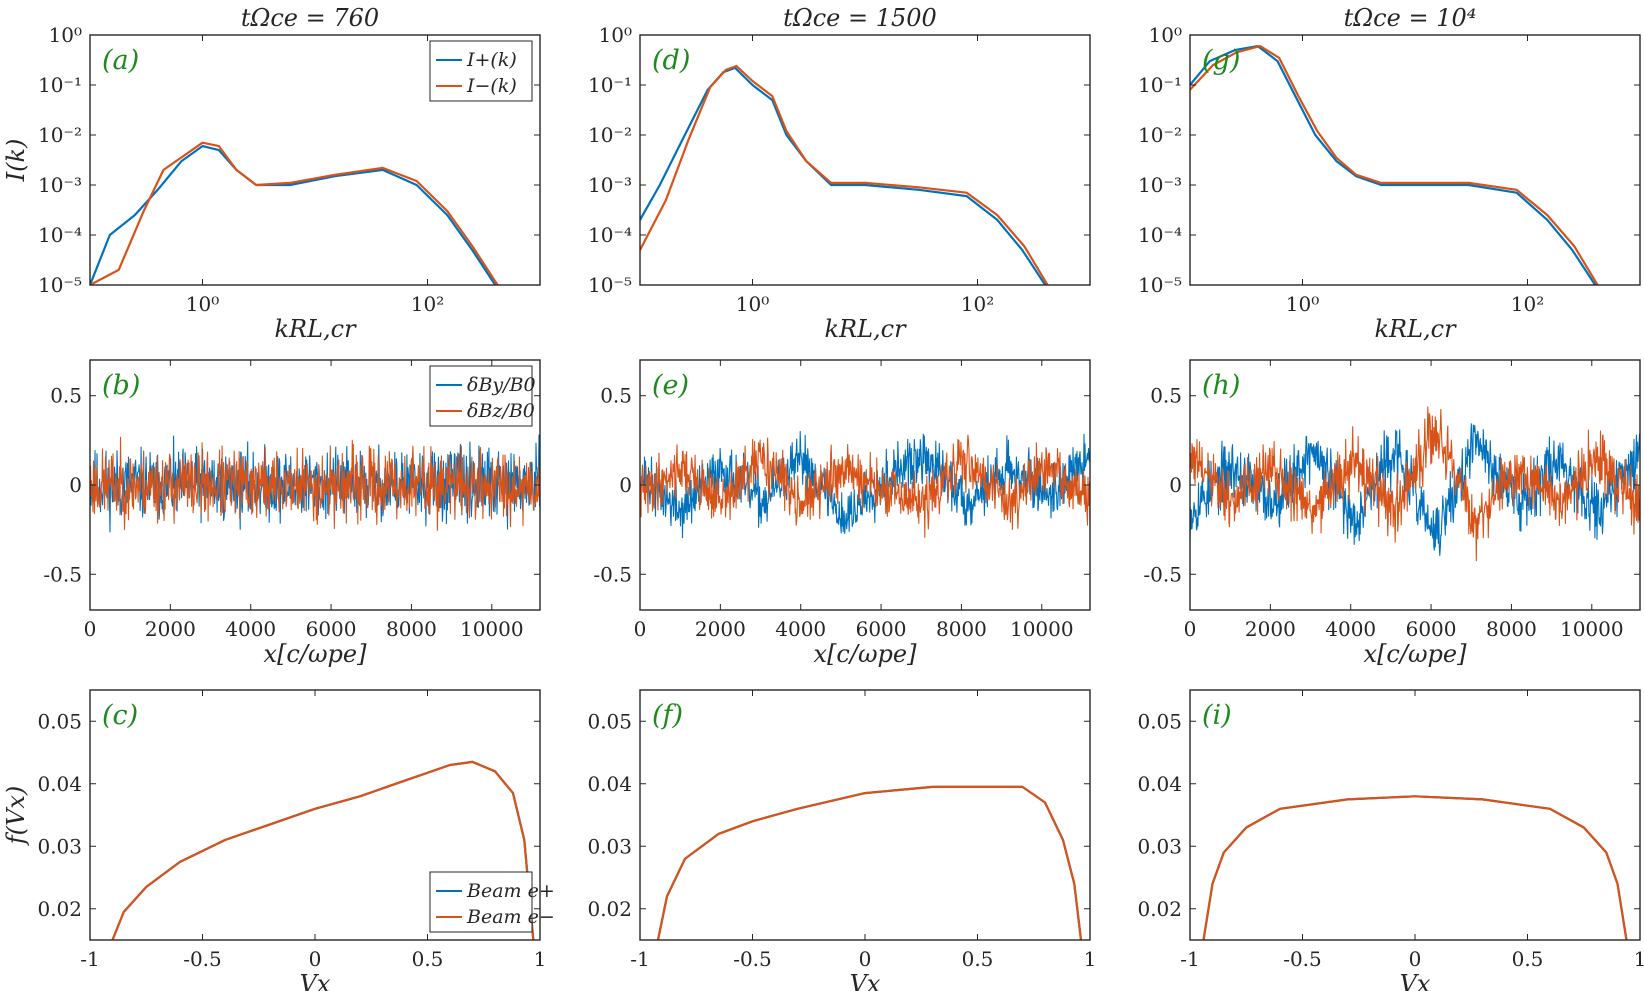 The image size is (1644, 991). What do you see at coordinates (89, 959) in the screenshot?
I see `x-tick-label: -1` at bounding box center [89, 959].